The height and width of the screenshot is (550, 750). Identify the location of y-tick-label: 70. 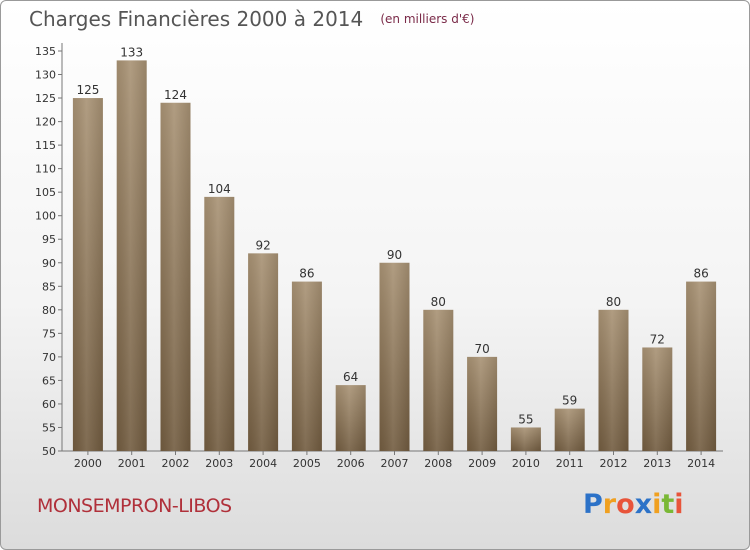
(49, 357).